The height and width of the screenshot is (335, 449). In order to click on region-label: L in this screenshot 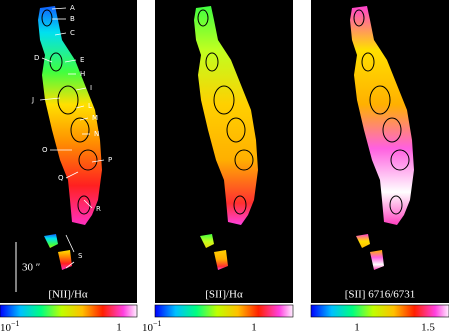, I will do `click(90, 106)`.